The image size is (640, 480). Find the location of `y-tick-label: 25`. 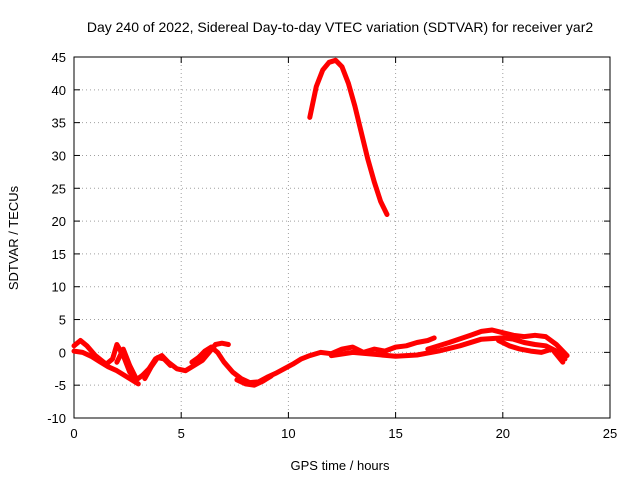

y-tick-label: 25 is located at coordinates (59, 188).